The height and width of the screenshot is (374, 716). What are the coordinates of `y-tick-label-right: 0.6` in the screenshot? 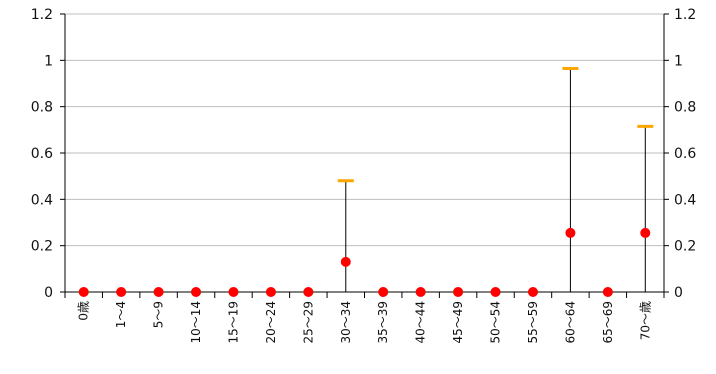 It's located at (685, 154).